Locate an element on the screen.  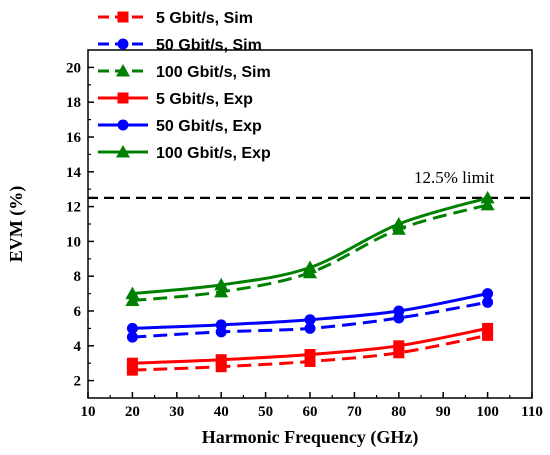
x-tick-label: 80 is located at coordinates (398, 412).